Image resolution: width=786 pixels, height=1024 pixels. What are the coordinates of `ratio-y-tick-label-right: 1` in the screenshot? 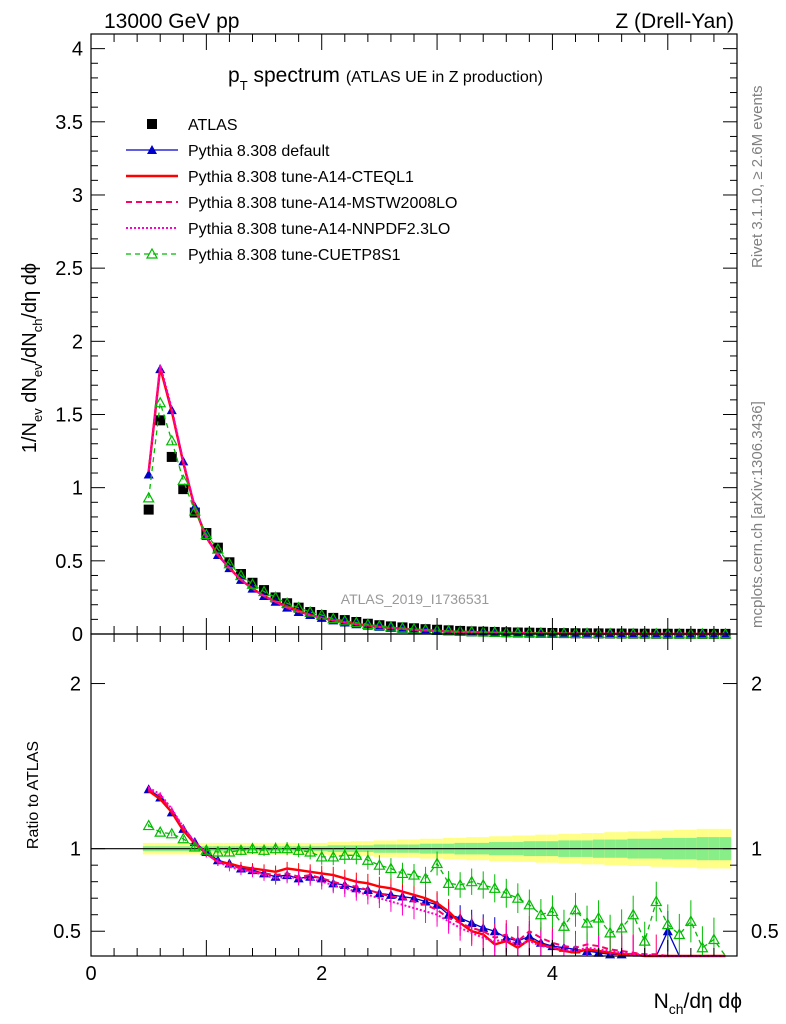 It's located at (756, 850).